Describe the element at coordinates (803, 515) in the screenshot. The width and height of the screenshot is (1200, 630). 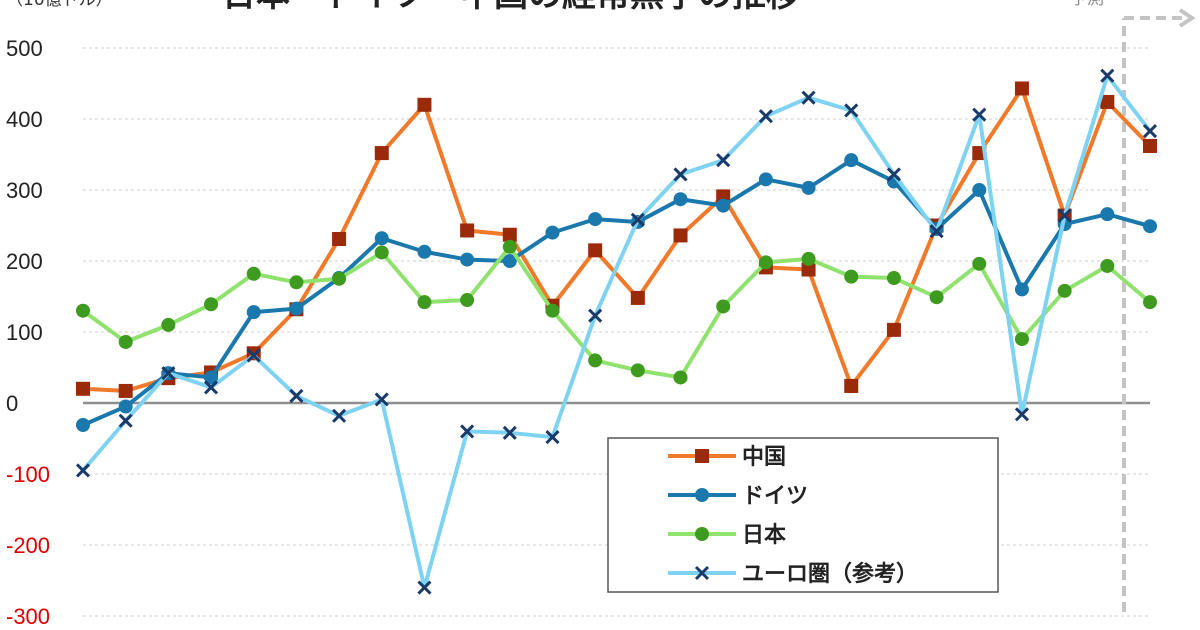
I see `legend-box` at that location.